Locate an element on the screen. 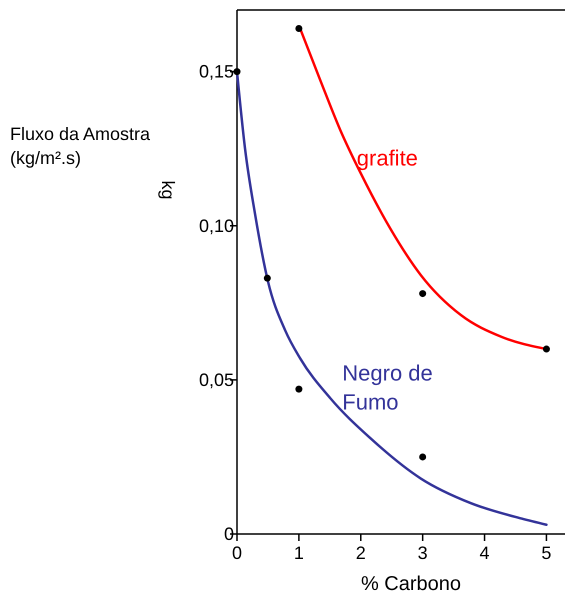 The image size is (567, 602). y-tick-label: 0,10 is located at coordinates (216, 226).